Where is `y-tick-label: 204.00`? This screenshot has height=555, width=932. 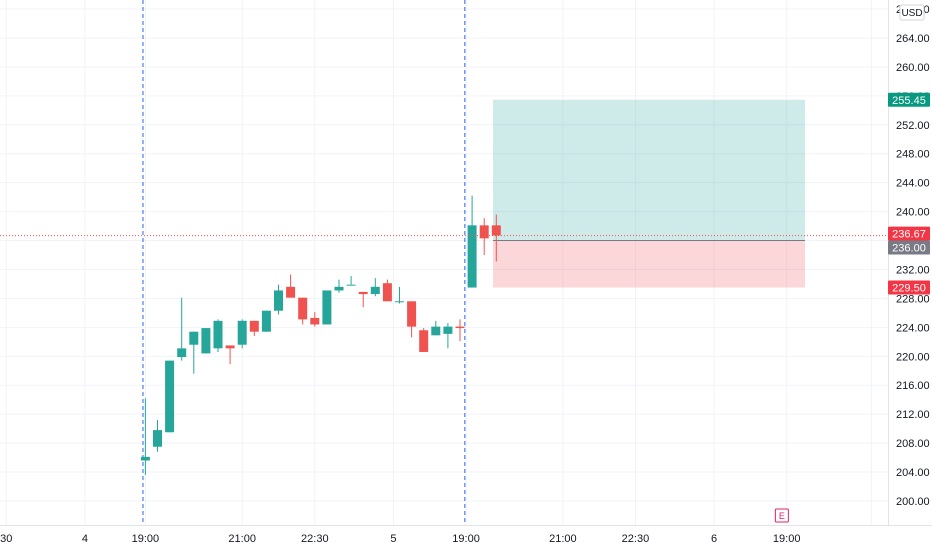
y-tick-label: 204.00 is located at coordinates (913, 473).